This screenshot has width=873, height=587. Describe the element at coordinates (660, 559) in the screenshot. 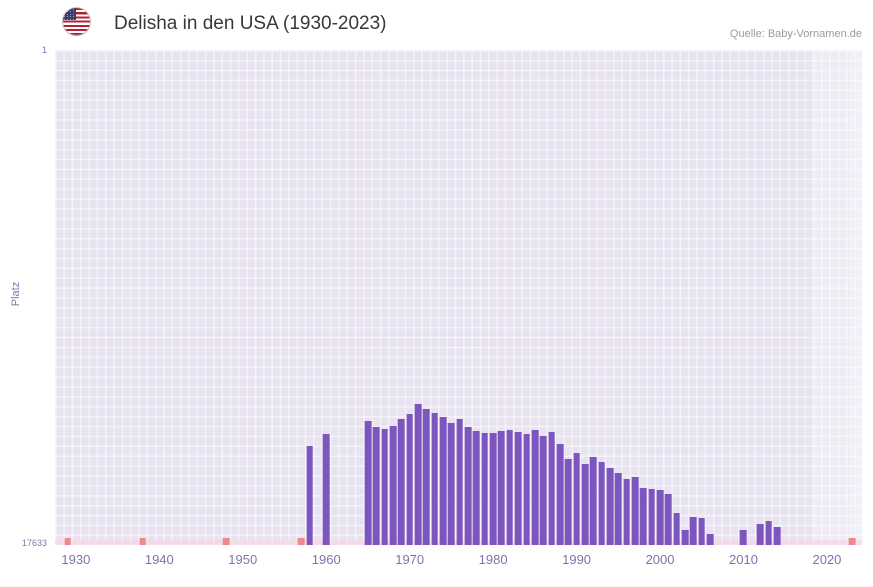

I see `x-tick-label: 2000` at that location.